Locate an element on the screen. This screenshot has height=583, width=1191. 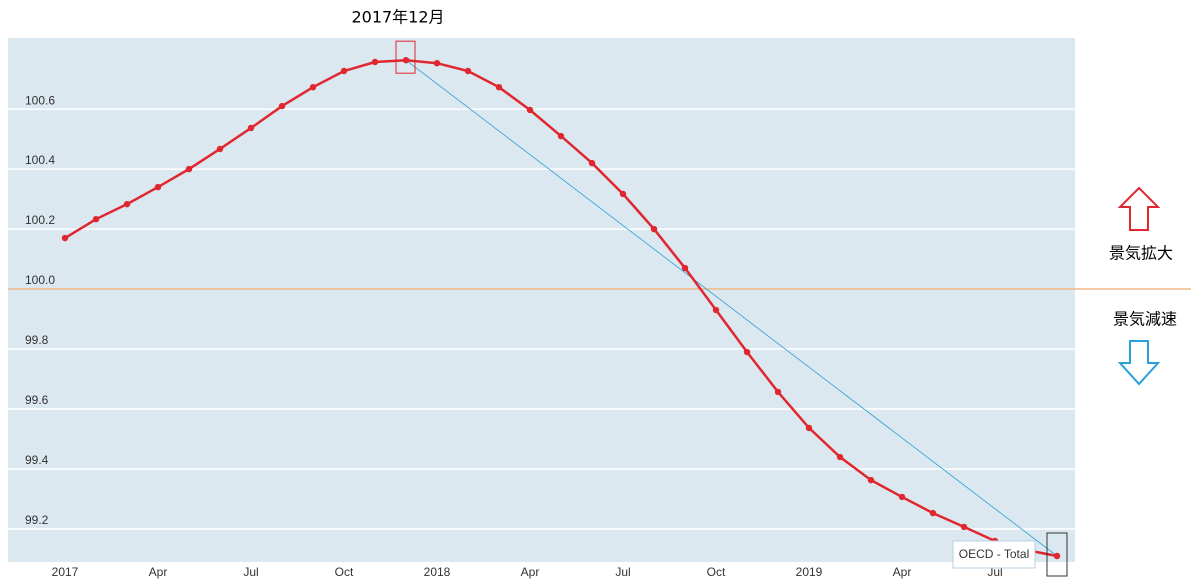
x-tick-label: 2017 is located at coordinates (65, 572).